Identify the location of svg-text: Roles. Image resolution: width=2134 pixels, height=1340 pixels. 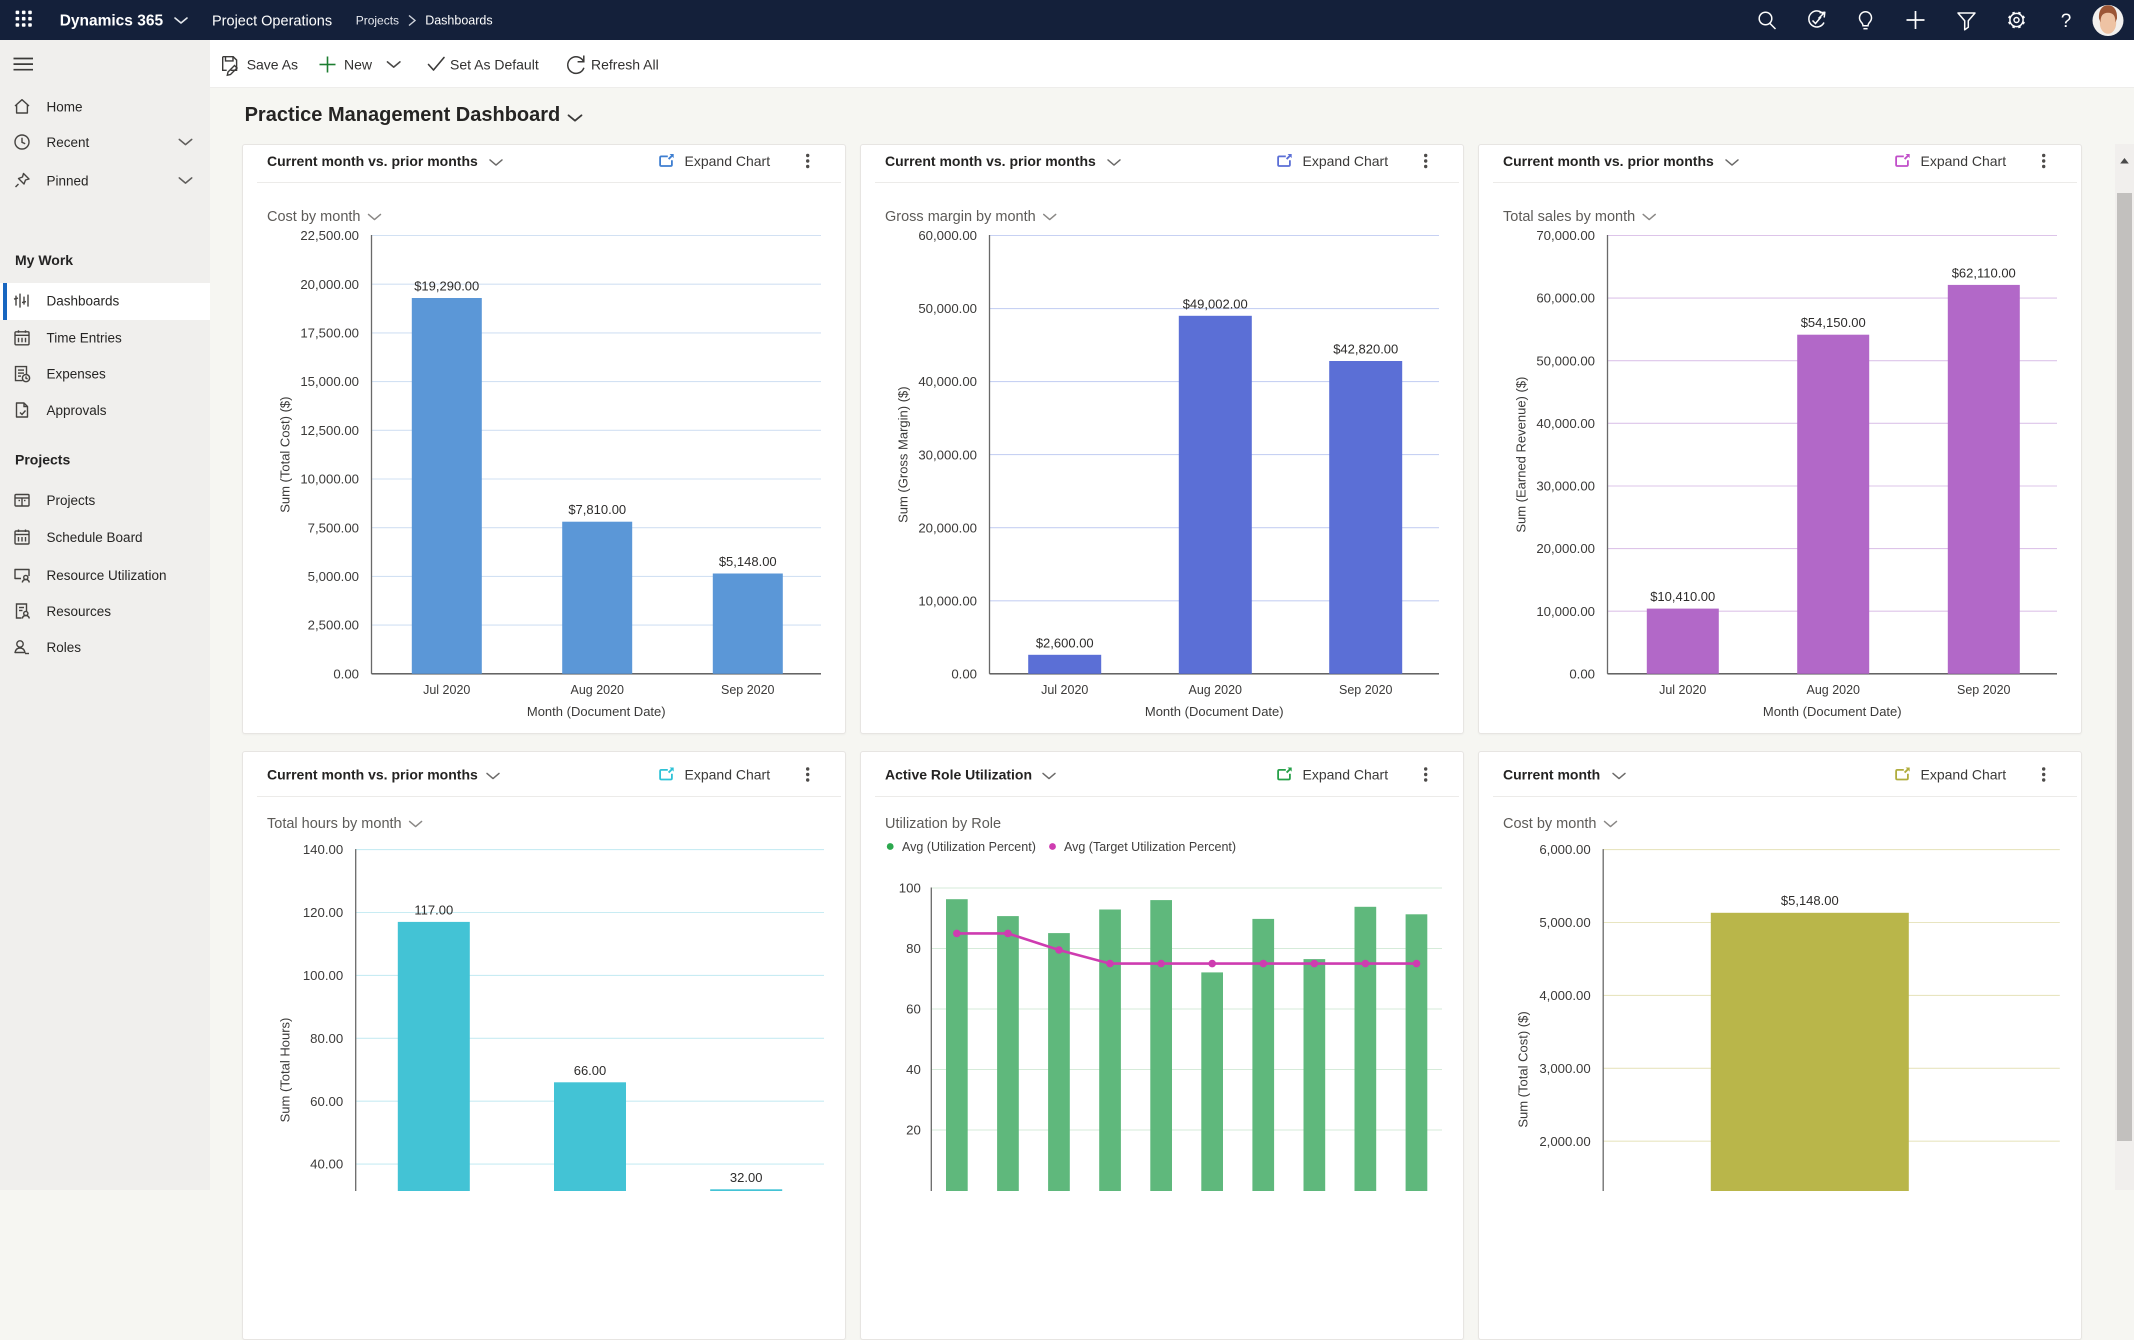
(64, 647).